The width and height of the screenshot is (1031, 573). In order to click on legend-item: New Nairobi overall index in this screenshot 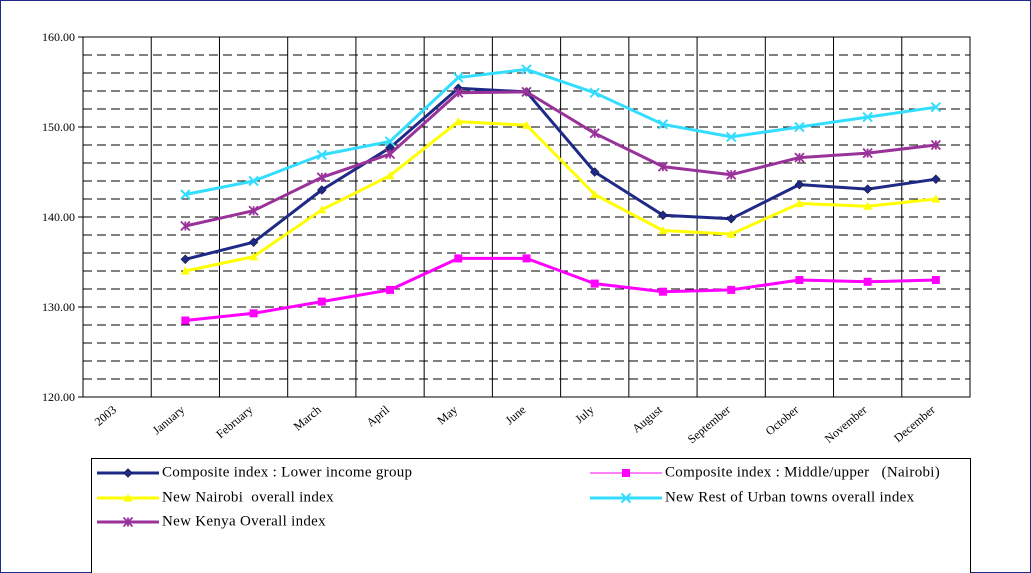, I will do `click(215, 497)`.